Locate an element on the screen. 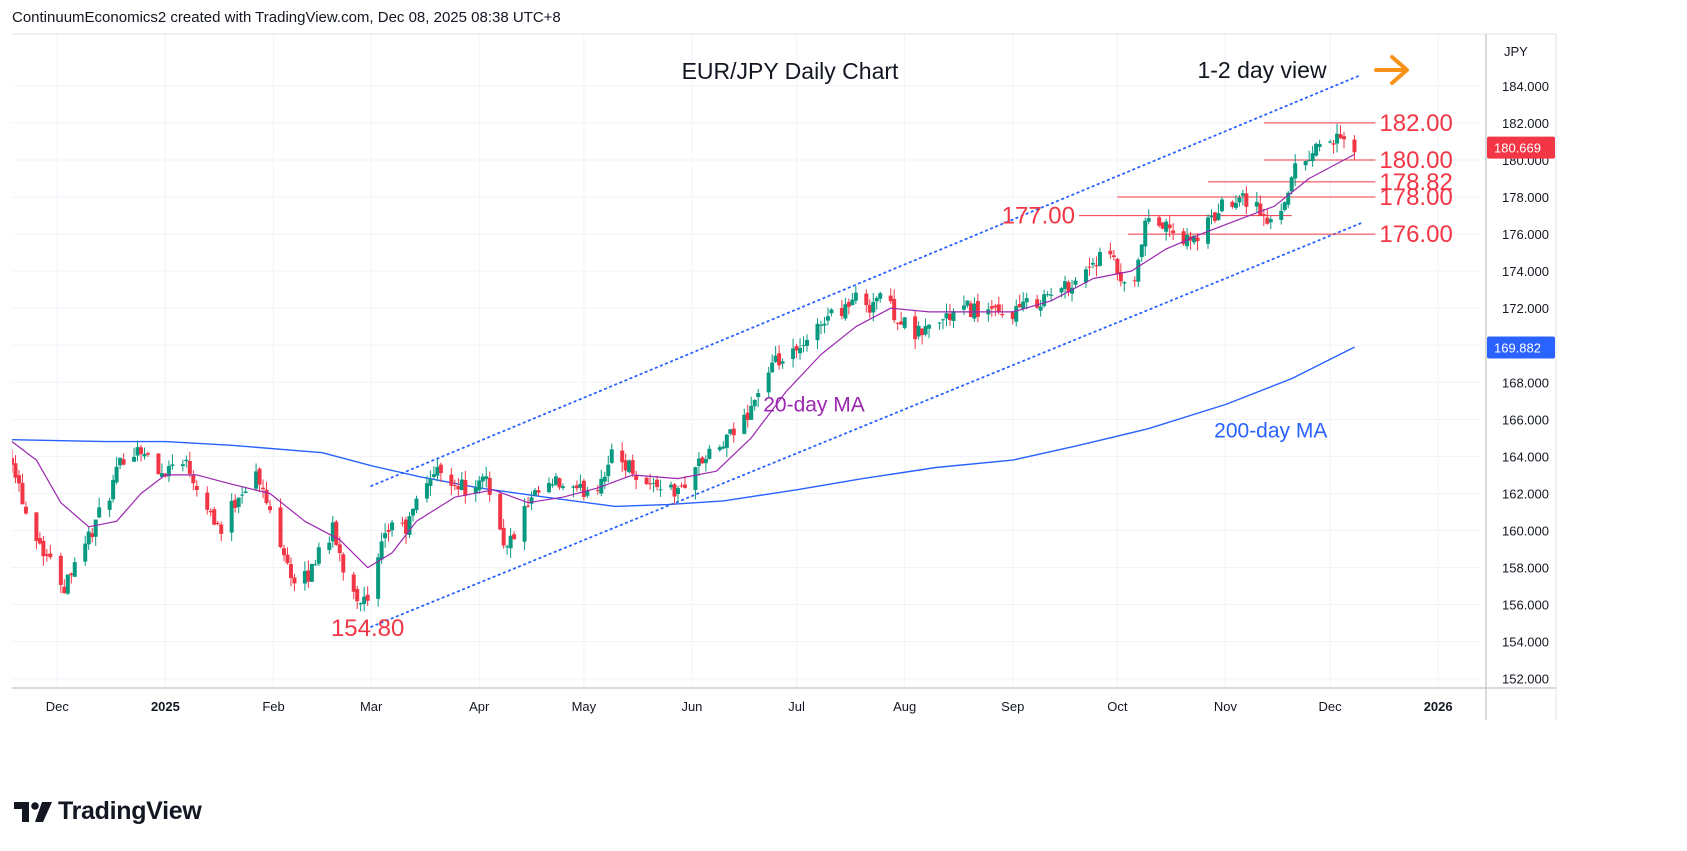 This screenshot has width=1687, height=851. price-tick-label: 160.000 is located at coordinates (1525, 531).